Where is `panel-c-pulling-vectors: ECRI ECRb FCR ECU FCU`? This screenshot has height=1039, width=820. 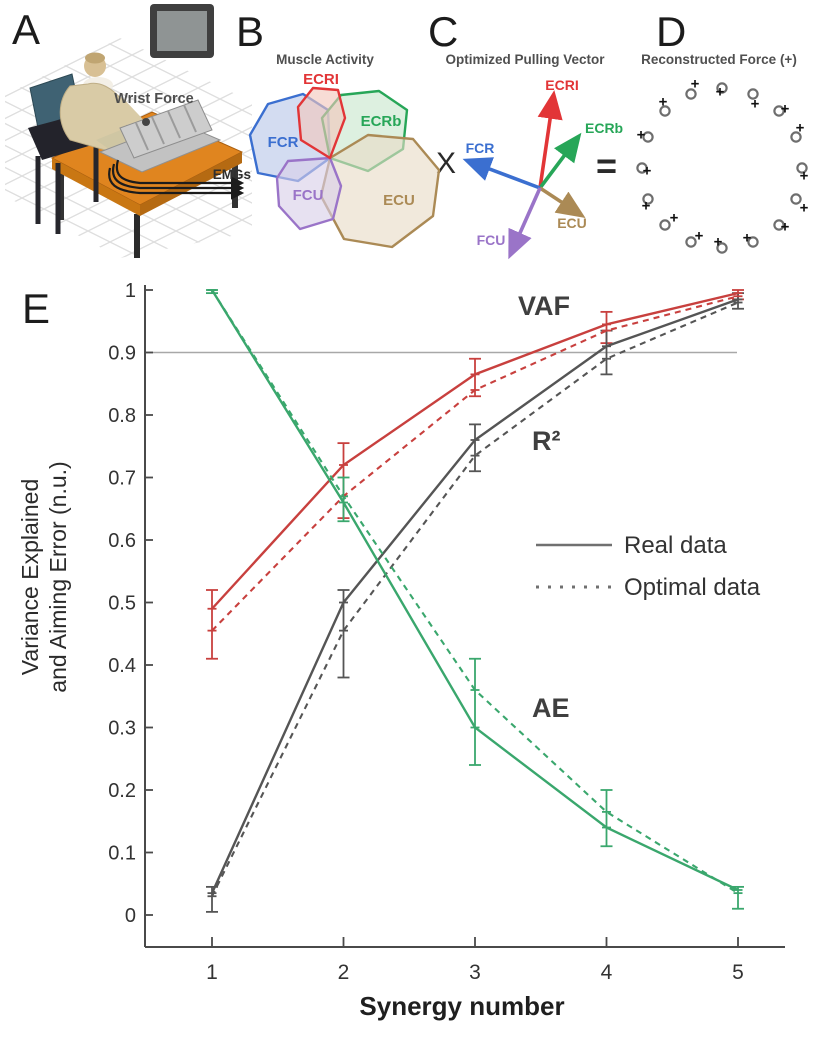 panel-c-pulling-vectors: ECRI ECRb FCR ECU FCU is located at coordinates (542, 168).